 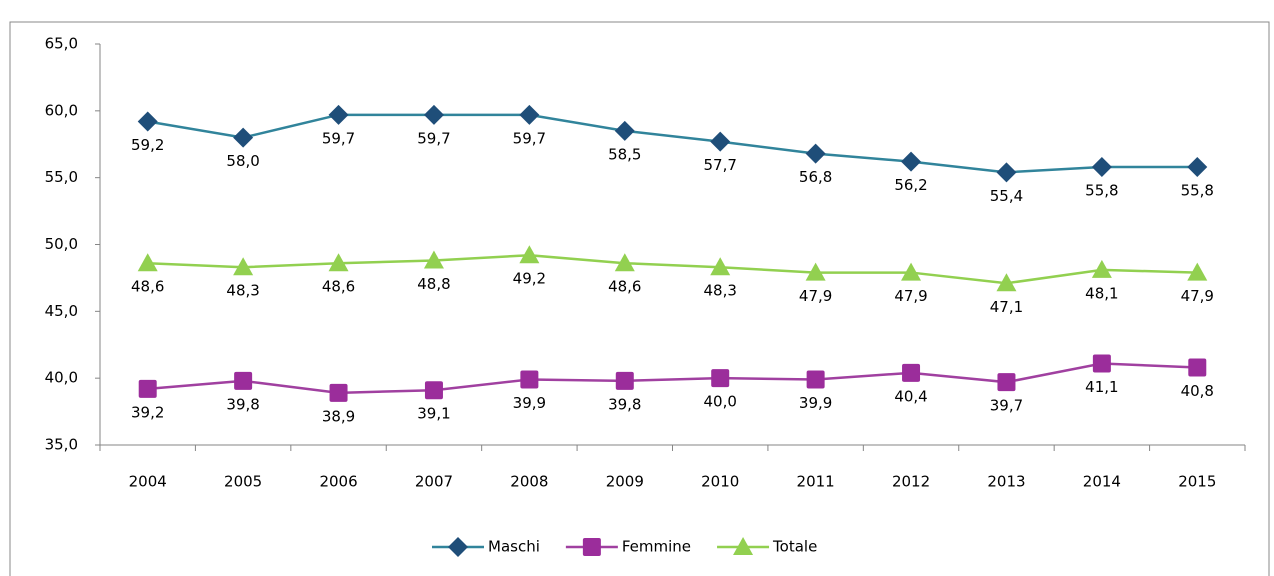 What do you see at coordinates (61, 445) in the screenshot?
I see `y-tick-label: 35,0` at bounding box center [61, 445].